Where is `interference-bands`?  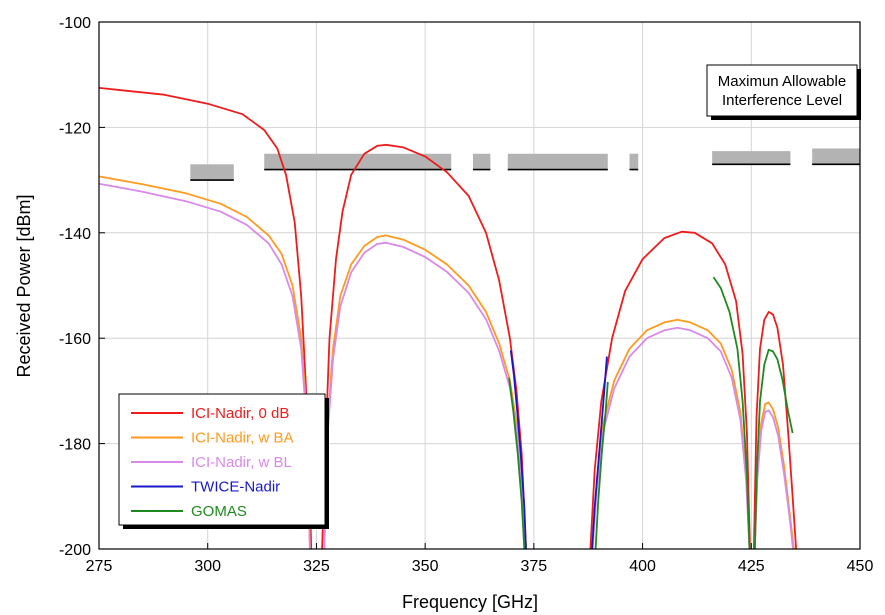
interference-bands is located at coordinates (525, 164).